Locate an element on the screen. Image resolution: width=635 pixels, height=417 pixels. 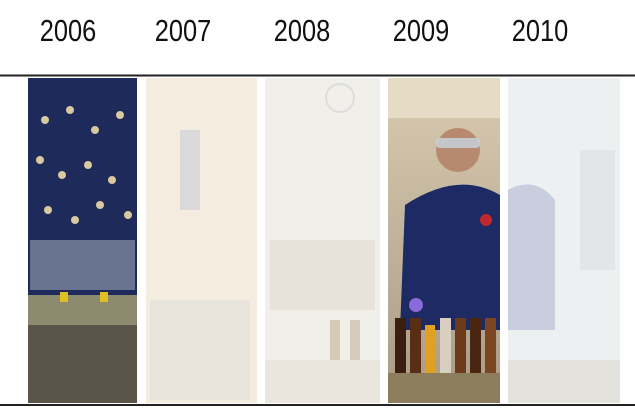
year-label: 2006 is located at coordinates (68, 31).